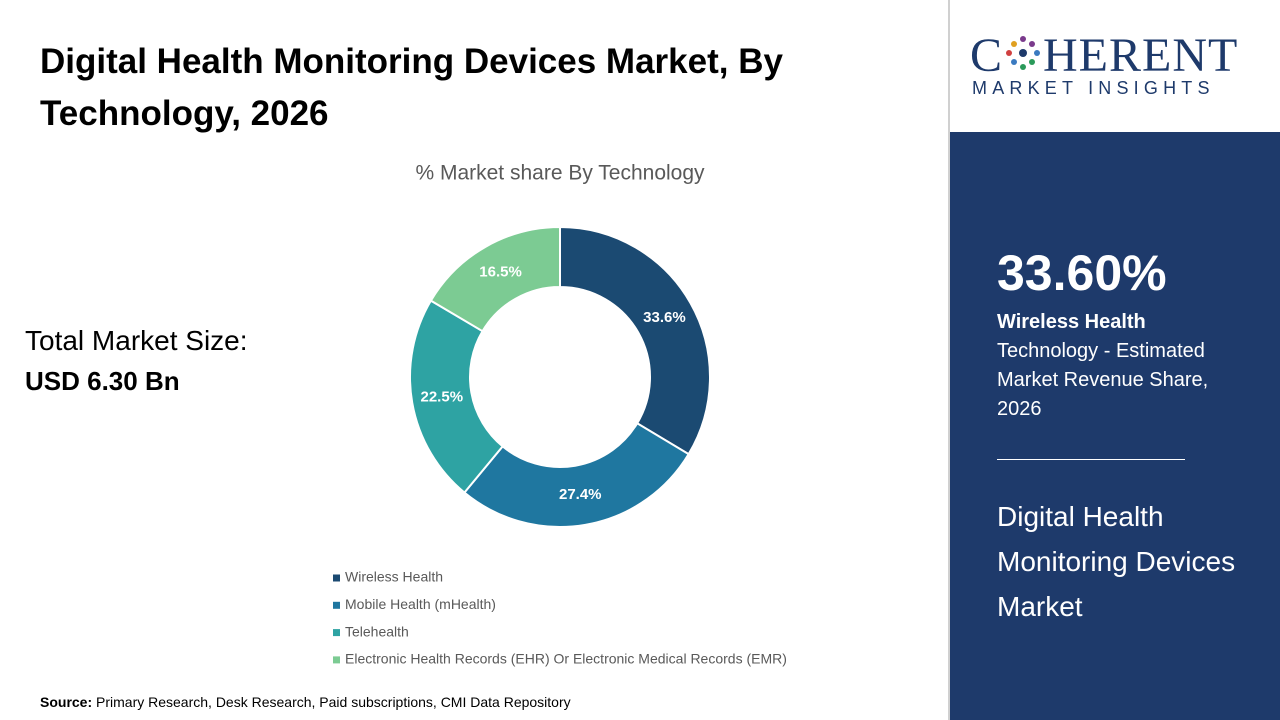 The width and height of the screenshot is (1280, 720). Describe the element at coordinates (1141, 55) in the screenshot. I see `logo-end: HERENT` at that location.